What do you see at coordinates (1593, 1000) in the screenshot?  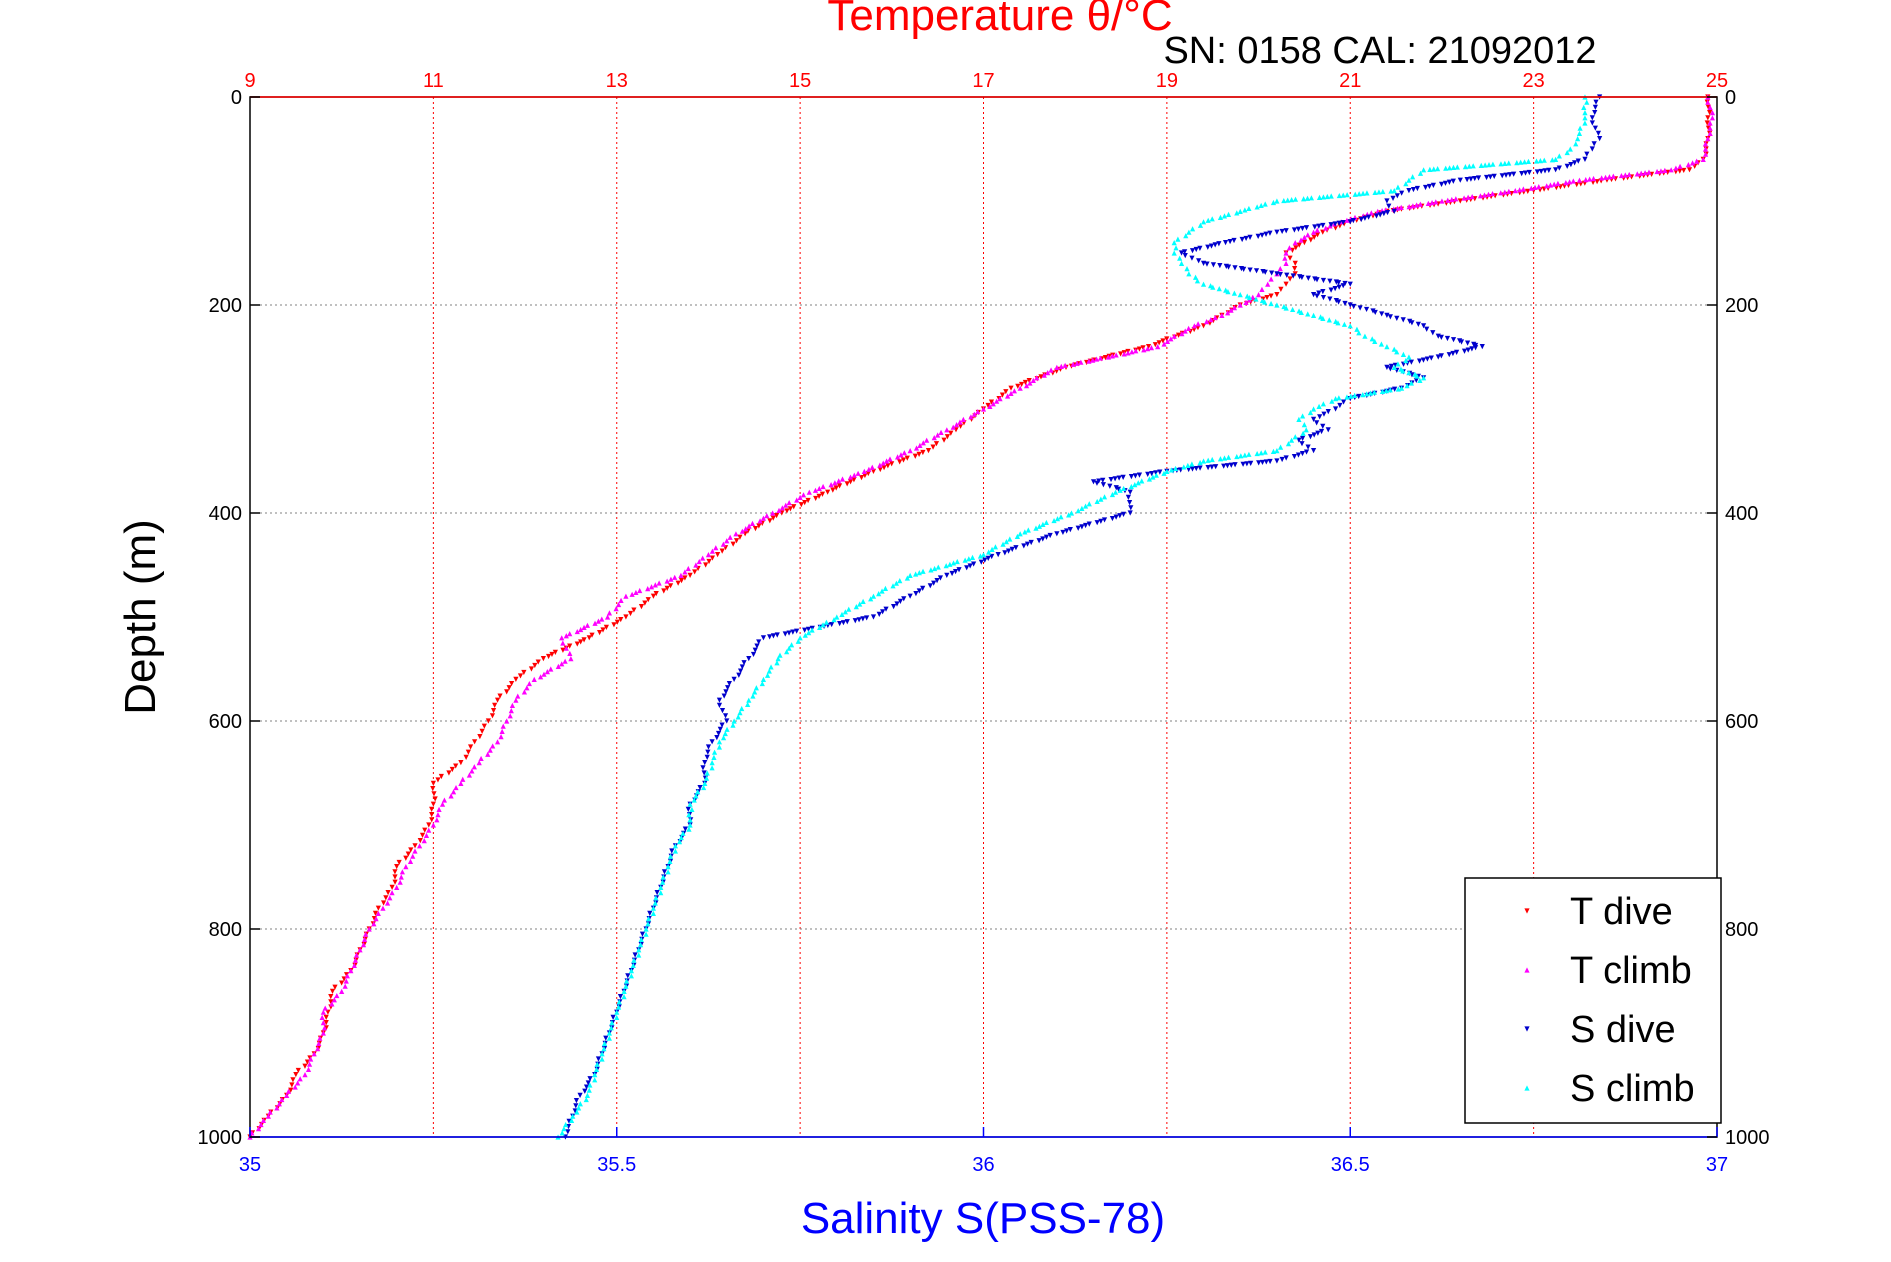 I see `legend-box` at bounding box center [1593, 1000].